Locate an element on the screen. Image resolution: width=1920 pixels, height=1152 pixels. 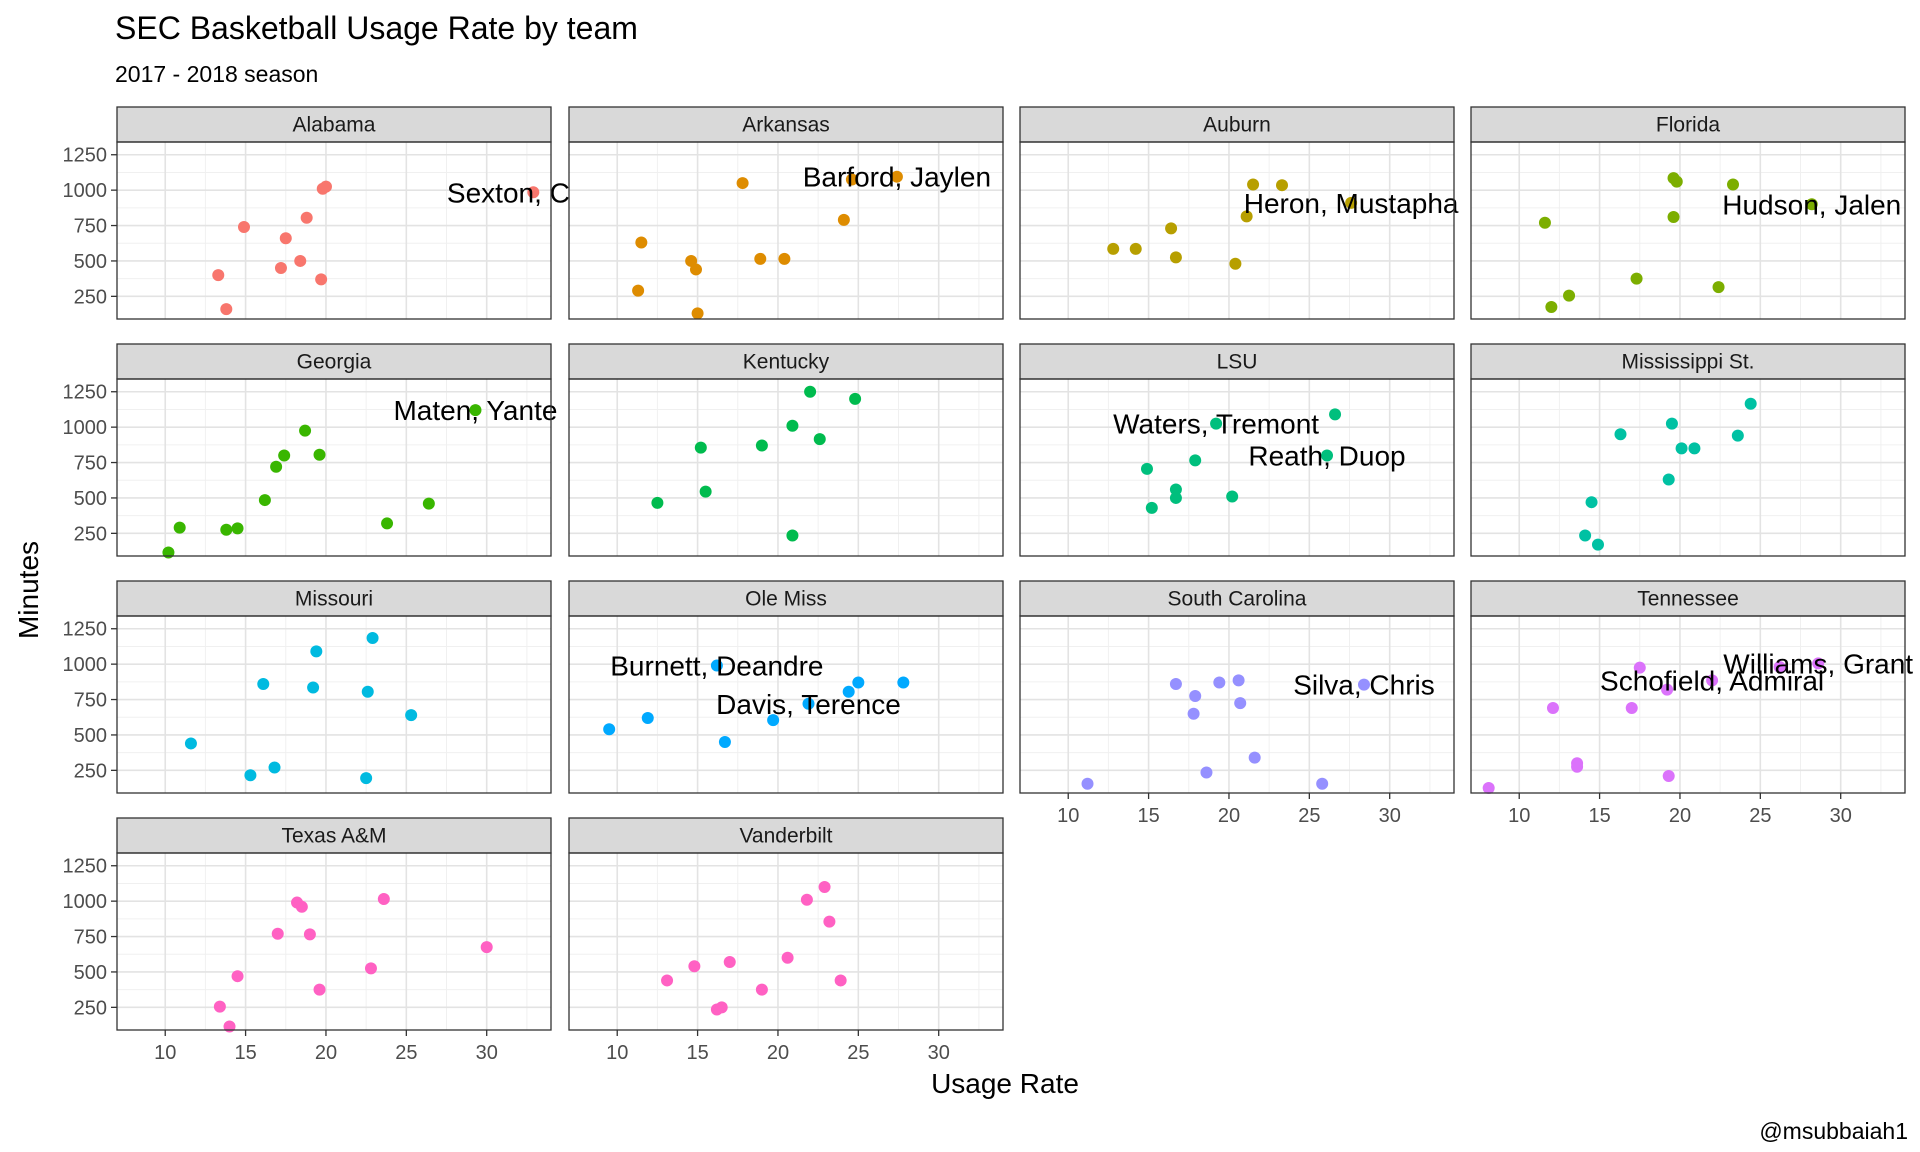
point-label: Burnett, Deandre is located at coordinates (716, 666).